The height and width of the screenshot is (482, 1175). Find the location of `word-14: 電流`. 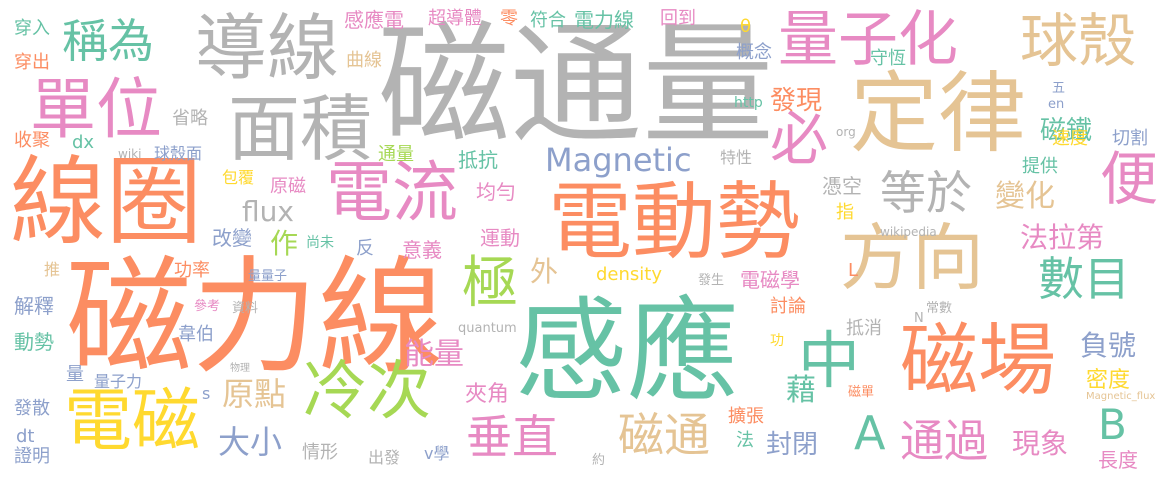

word-14: 電流 is located at coordinates (392, 192).